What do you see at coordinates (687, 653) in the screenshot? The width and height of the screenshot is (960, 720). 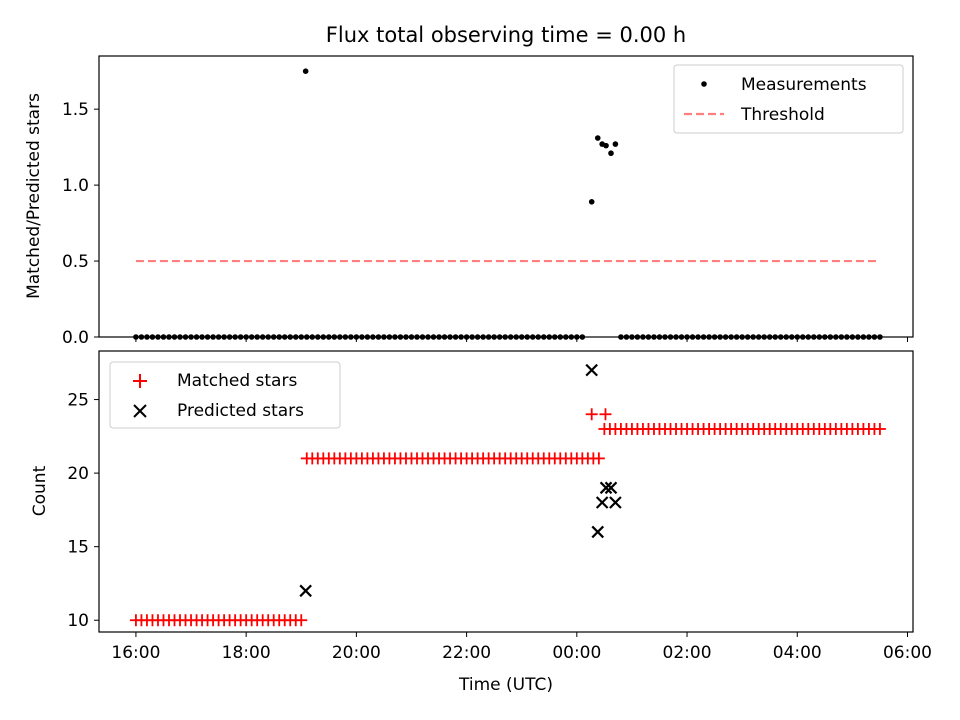 I see `x-tick-label: 02:00` at bounding box center [687, 653].